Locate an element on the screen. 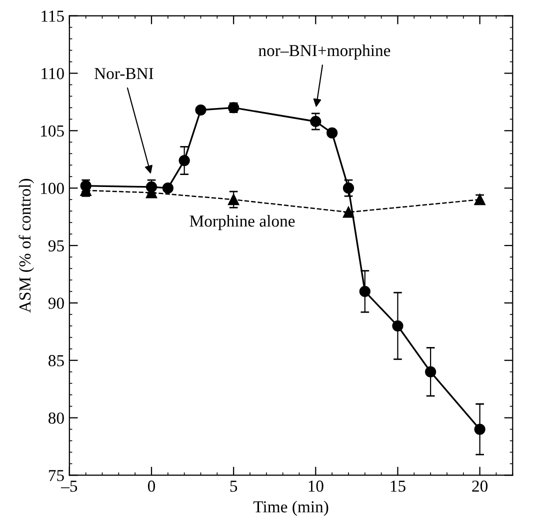 The image size is (534, 528). y-tick-label: 115 is located at coordinates (53, 16).